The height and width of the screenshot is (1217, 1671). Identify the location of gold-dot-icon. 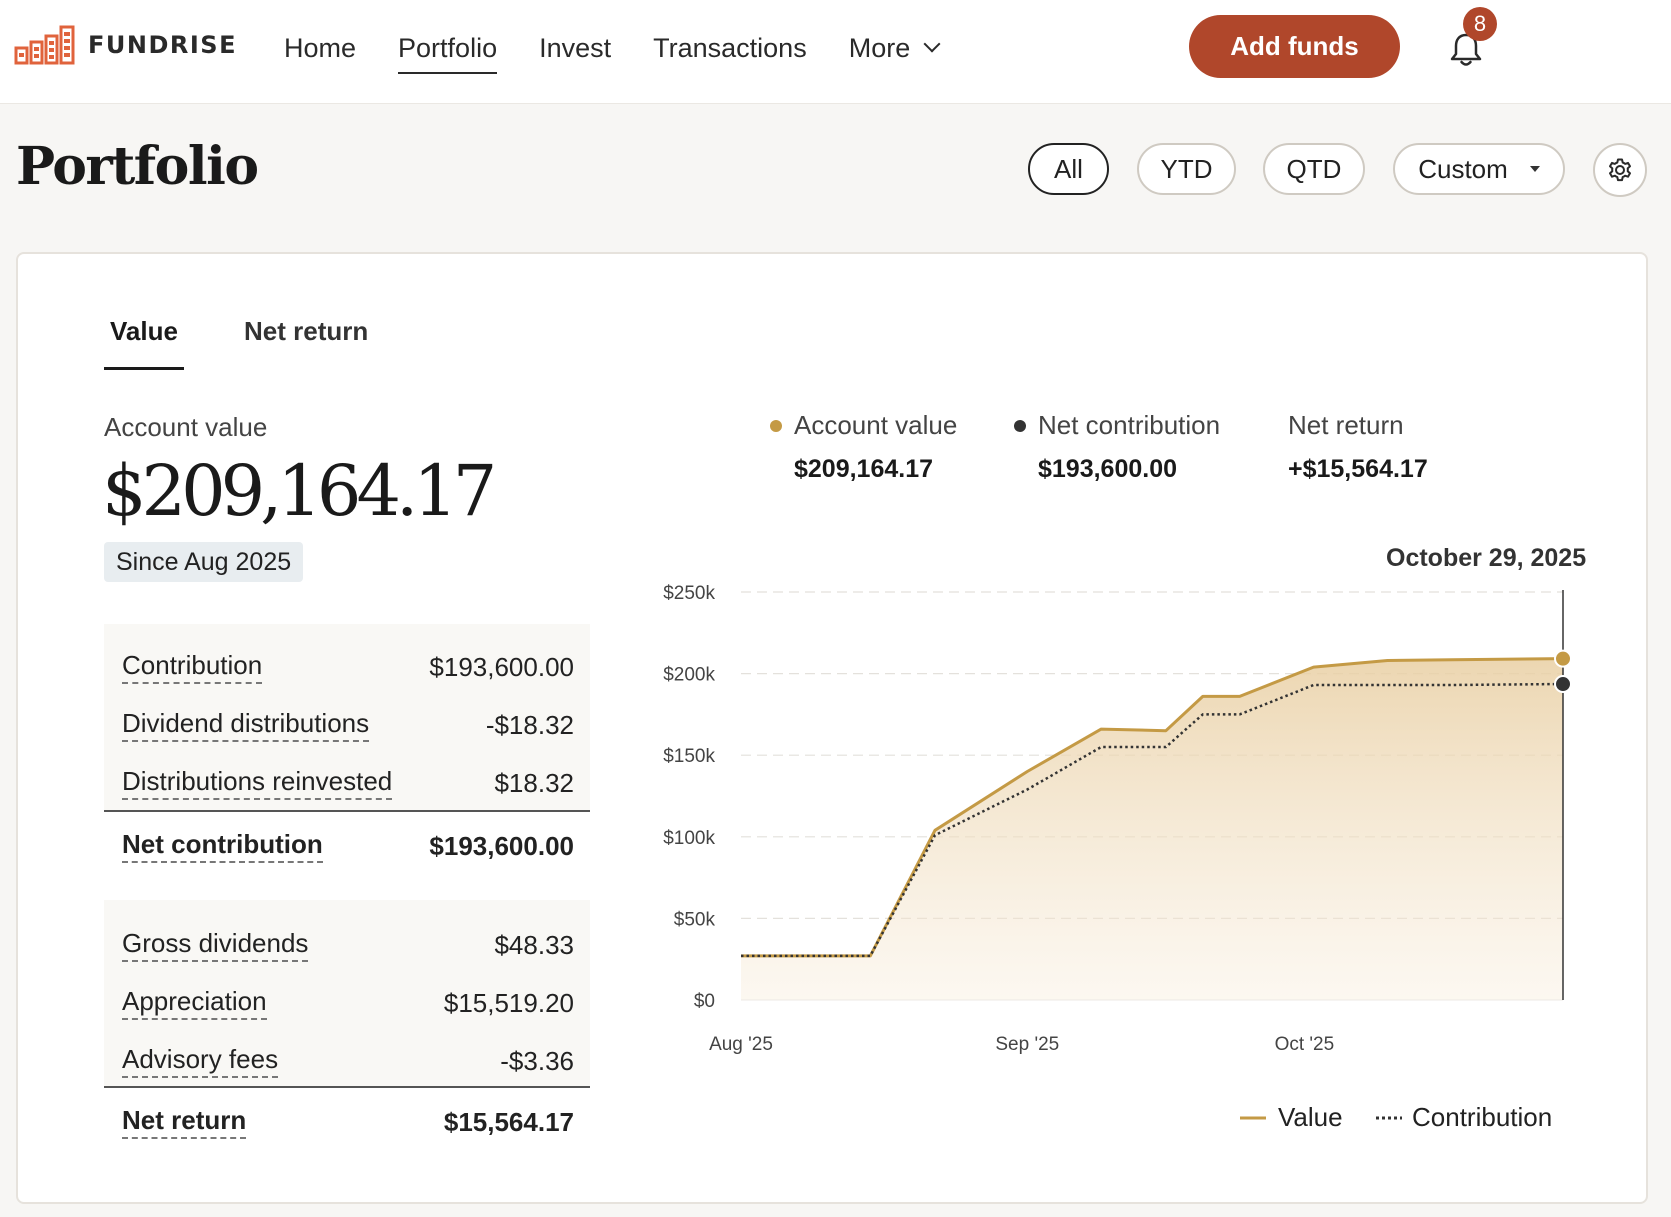
(776, 425).